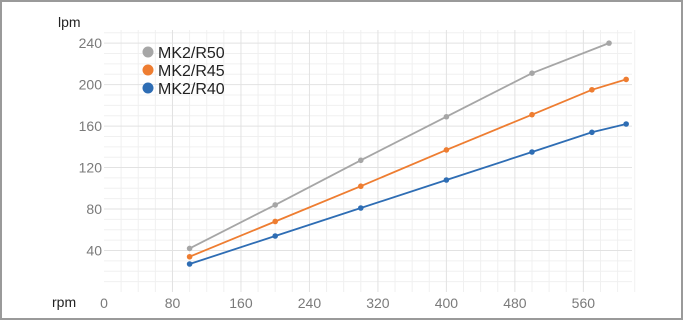 The width and height of the screenshot is (683, 322). I want to click on legend-label: MK2/R50, so click(191, 53).